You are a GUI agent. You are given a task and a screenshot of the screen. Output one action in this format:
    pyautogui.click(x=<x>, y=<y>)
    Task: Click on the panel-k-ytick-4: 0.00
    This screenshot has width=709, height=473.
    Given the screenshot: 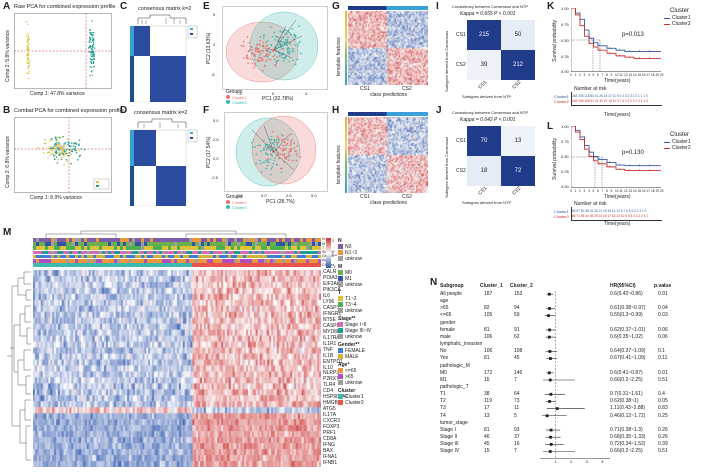 What is the action you would take?
    pyautogui.click(x=565, y=71)
    